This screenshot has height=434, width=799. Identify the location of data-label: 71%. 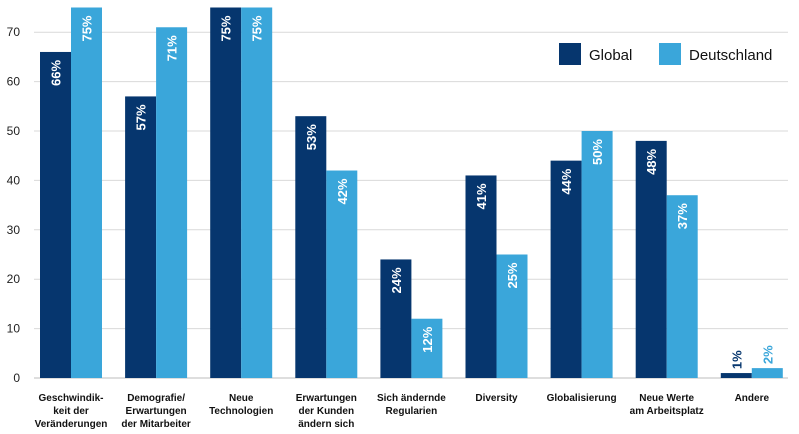
(172, 48).